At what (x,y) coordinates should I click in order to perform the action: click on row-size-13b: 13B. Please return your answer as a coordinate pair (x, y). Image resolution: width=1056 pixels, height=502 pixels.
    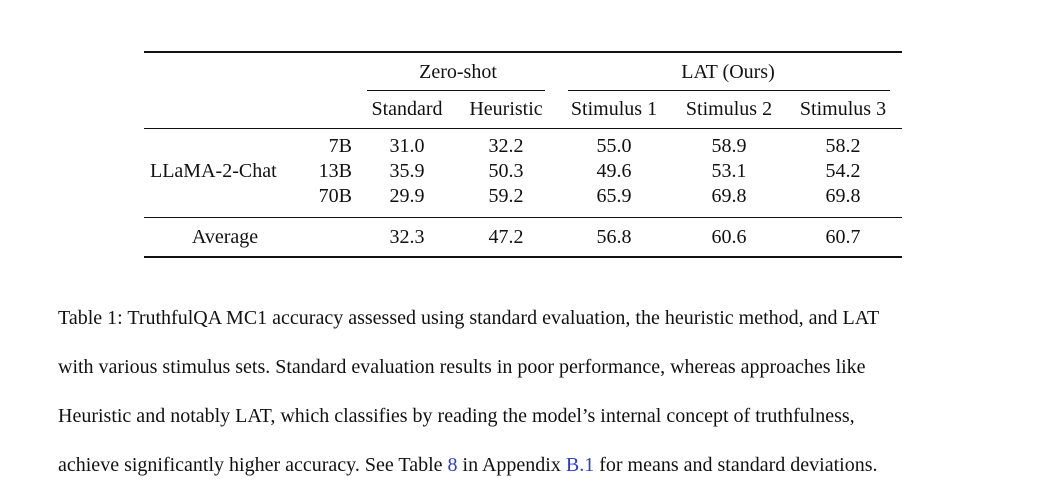
    Looking at the image, I should click on (335, 171).